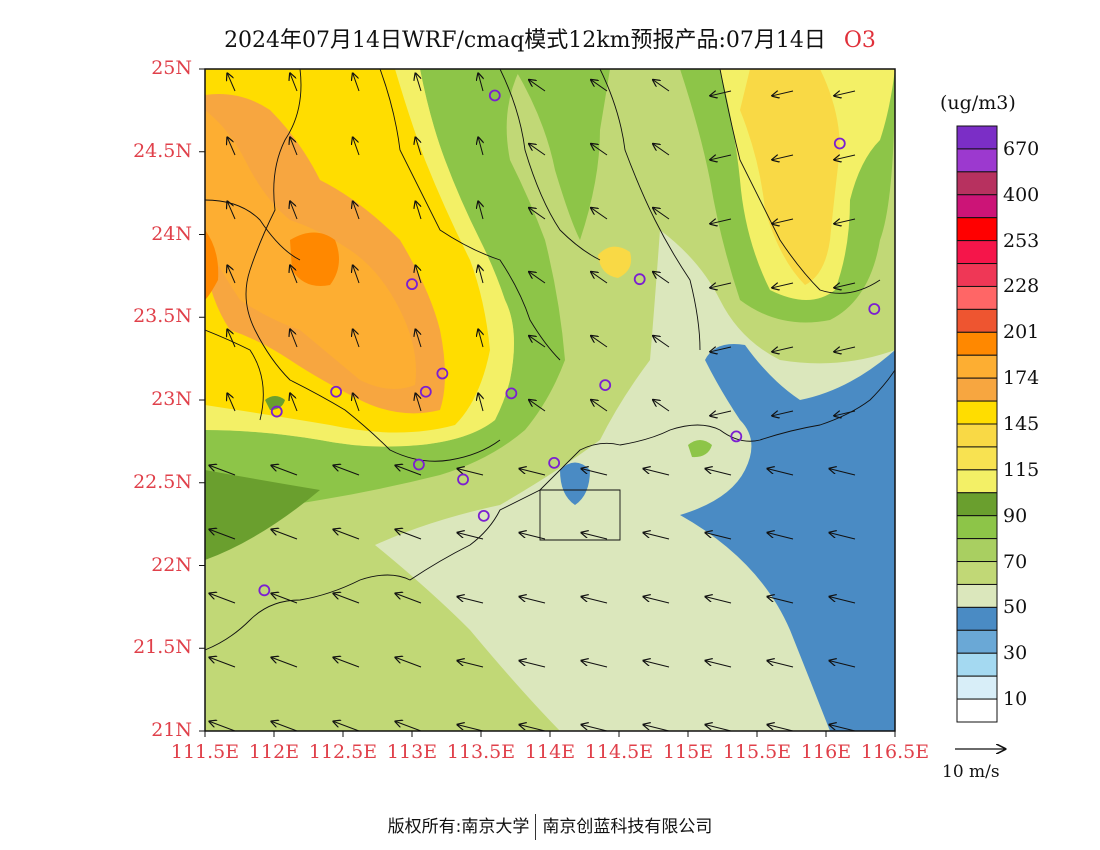 The height and width of the screenshot is (850, 1100). What do you see at coordinates (171, 233) in the screenshot?
I see `lat-label: 24N` at bounding box center [171, 233].